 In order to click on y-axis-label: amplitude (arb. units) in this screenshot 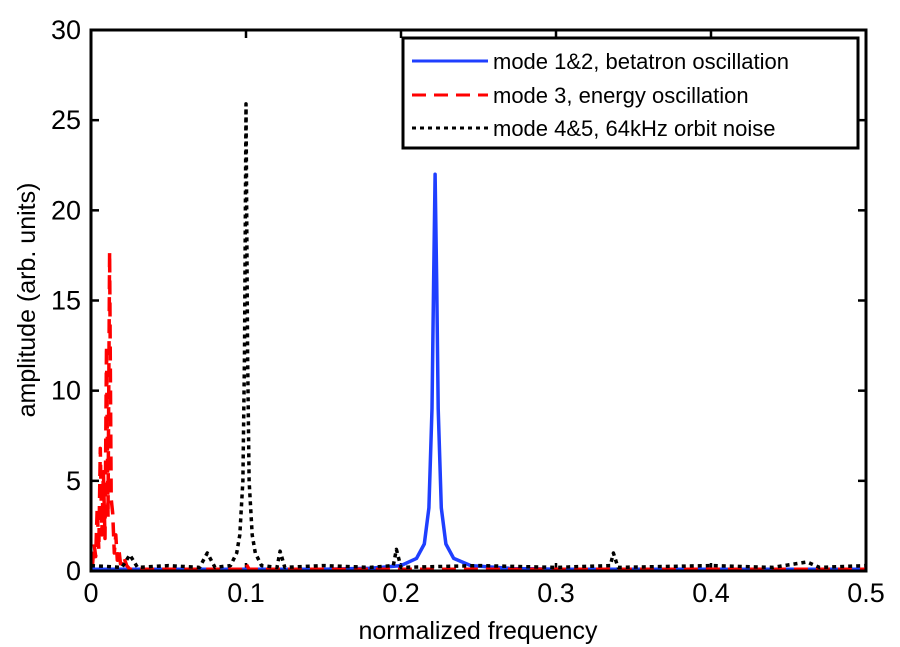, I will do `click(27, 300)`.